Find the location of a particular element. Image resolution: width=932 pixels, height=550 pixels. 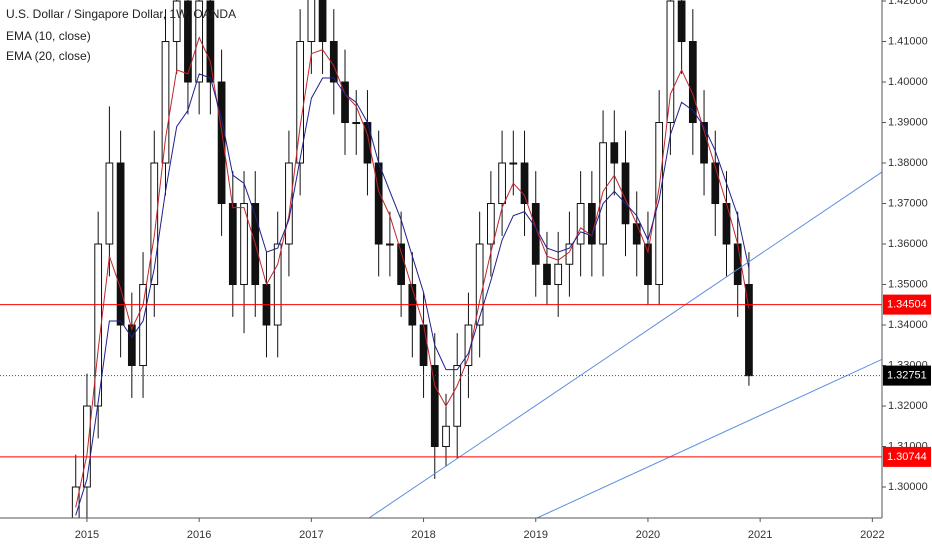

y-tick-label: 1.35000 is located at coordinates (908, 284).